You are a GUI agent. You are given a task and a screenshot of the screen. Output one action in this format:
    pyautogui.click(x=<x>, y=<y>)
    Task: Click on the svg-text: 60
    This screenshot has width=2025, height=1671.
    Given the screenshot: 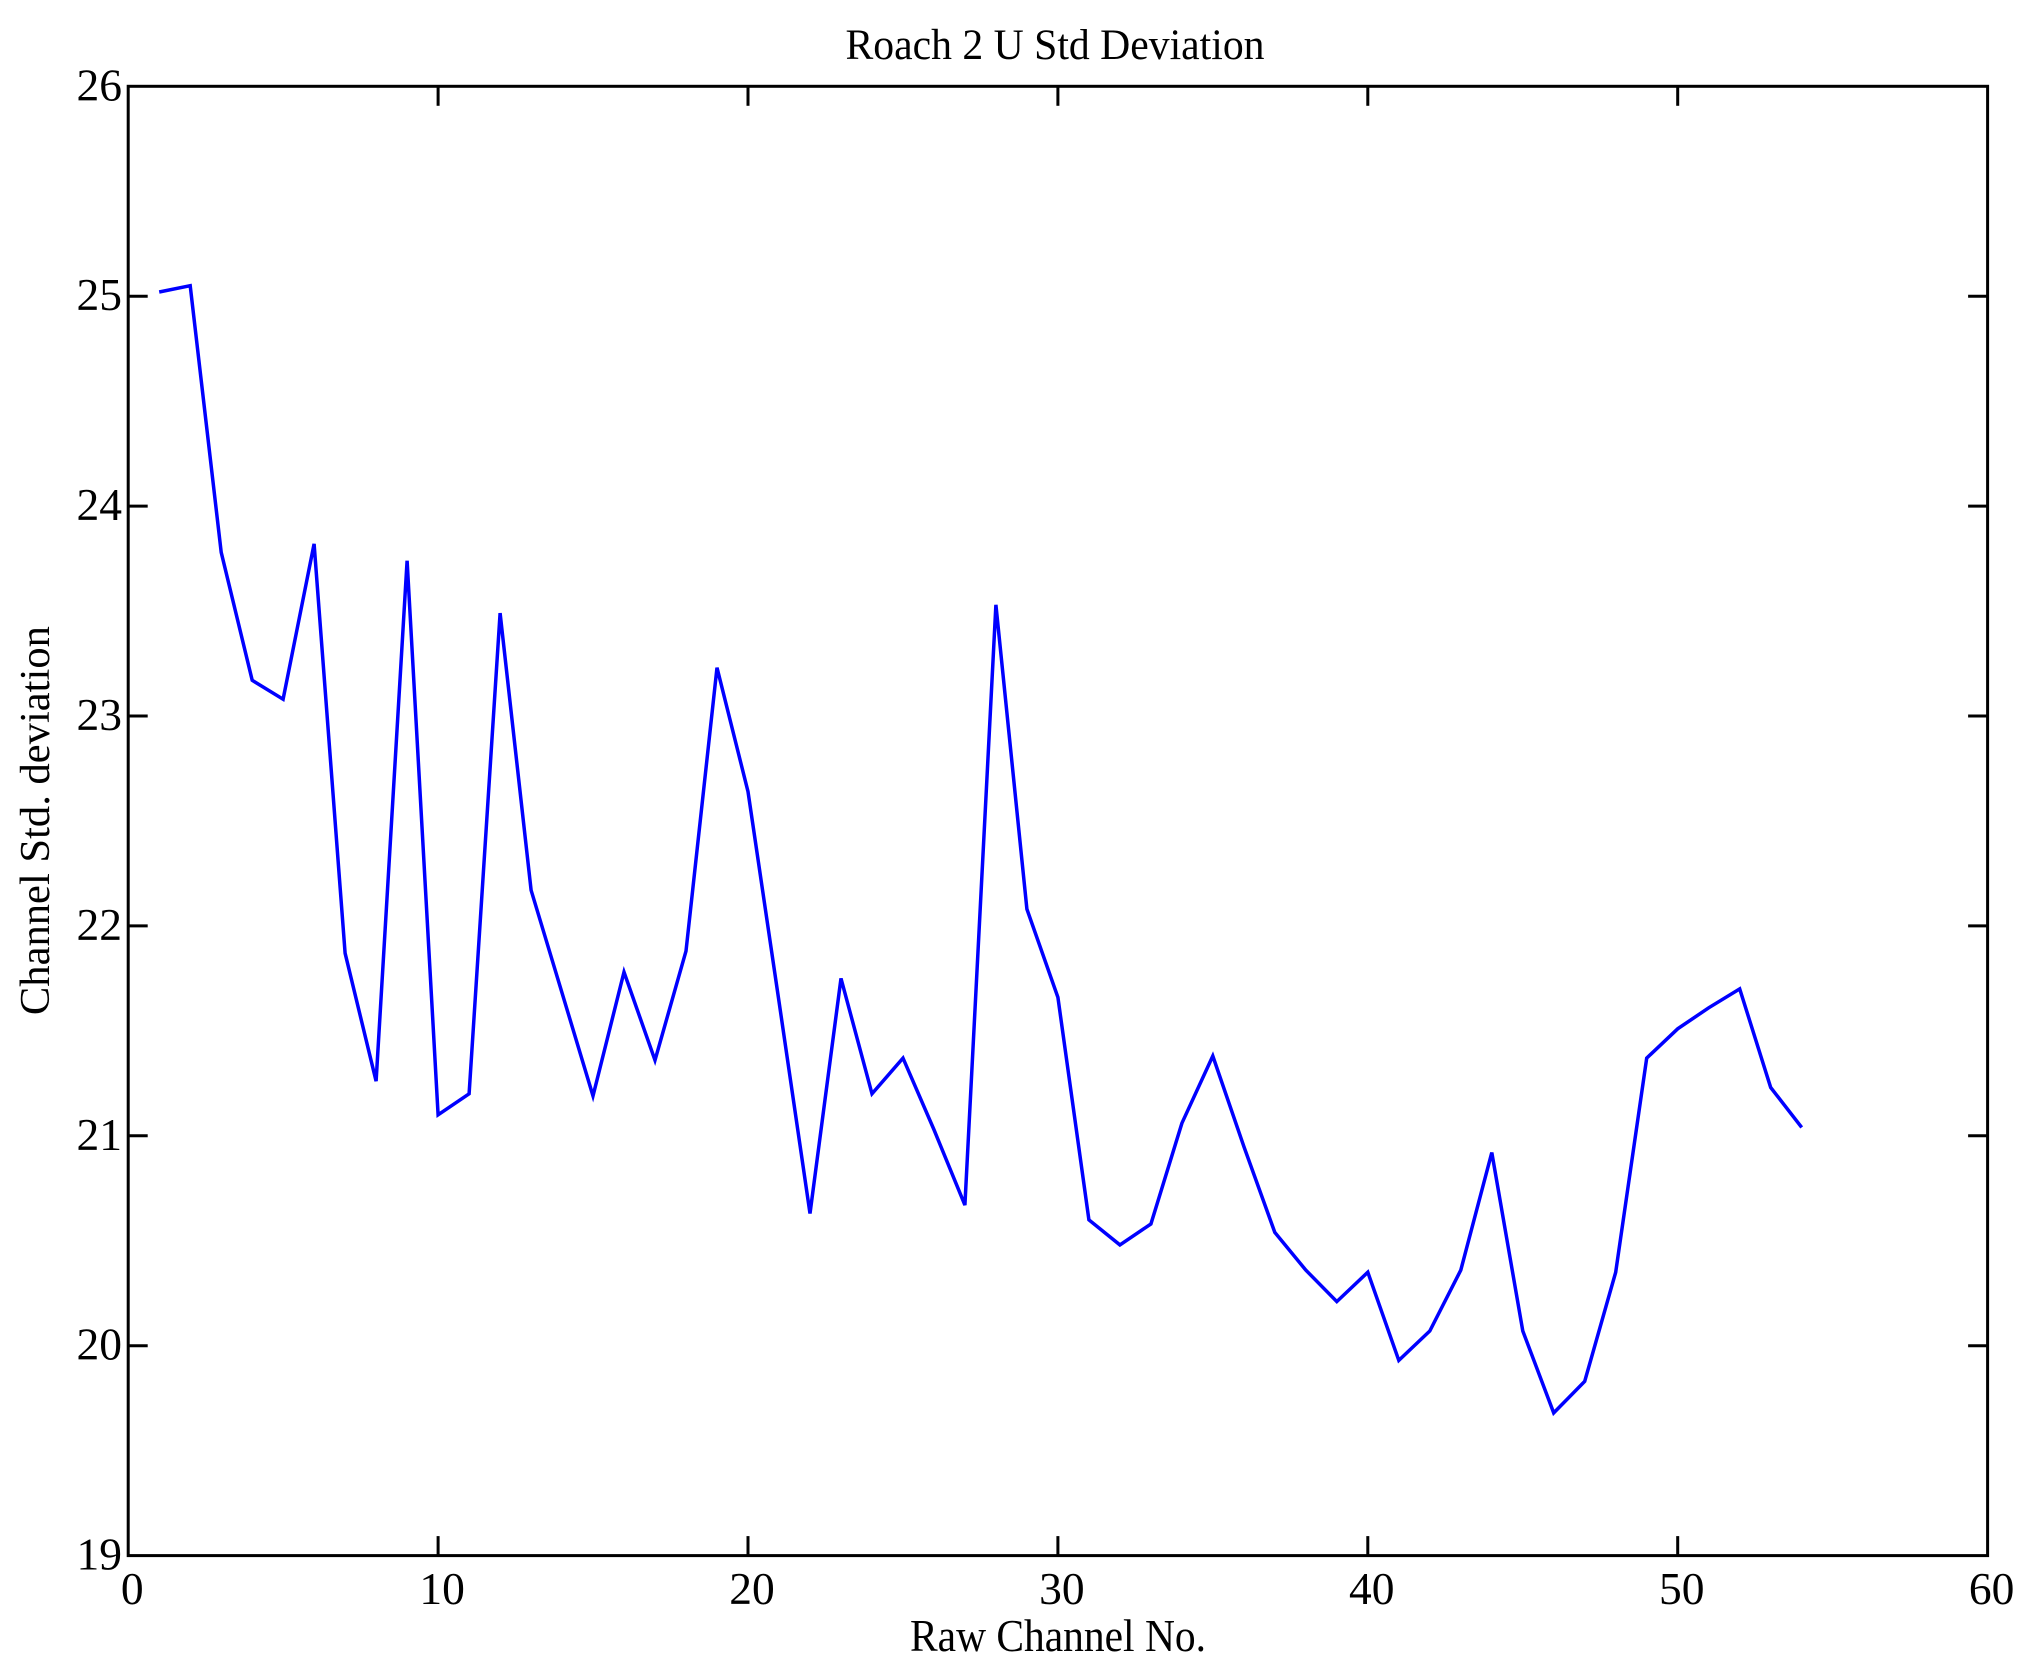 What is the action you would take?
    pyautogui.click(x=1992, y=1588)
    